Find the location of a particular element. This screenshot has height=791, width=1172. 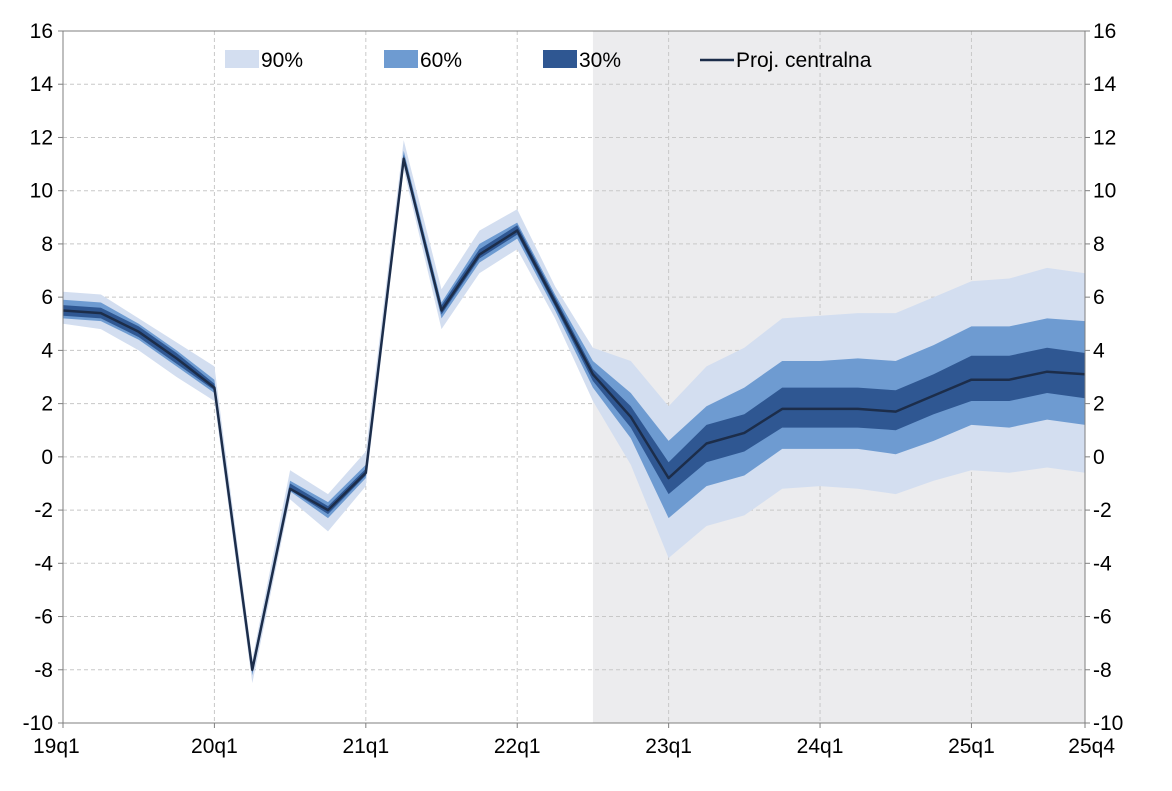

left-y-tick-label: 0 is located at coordinates (47, 457).